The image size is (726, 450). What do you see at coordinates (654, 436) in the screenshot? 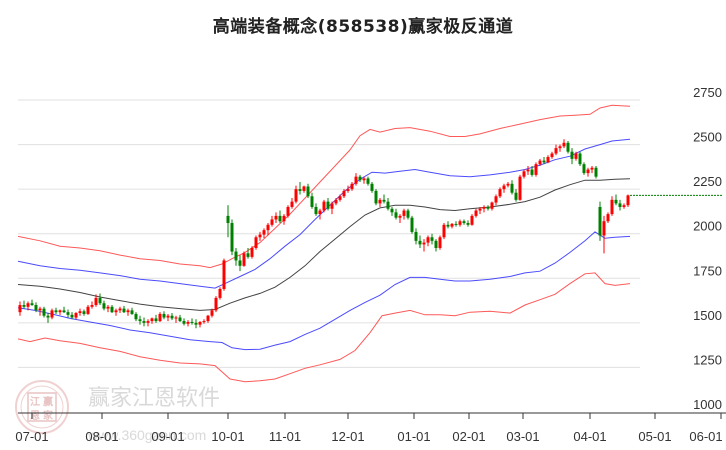
I see `x-tick-label: 05-01` at bounding box center [654, 436].